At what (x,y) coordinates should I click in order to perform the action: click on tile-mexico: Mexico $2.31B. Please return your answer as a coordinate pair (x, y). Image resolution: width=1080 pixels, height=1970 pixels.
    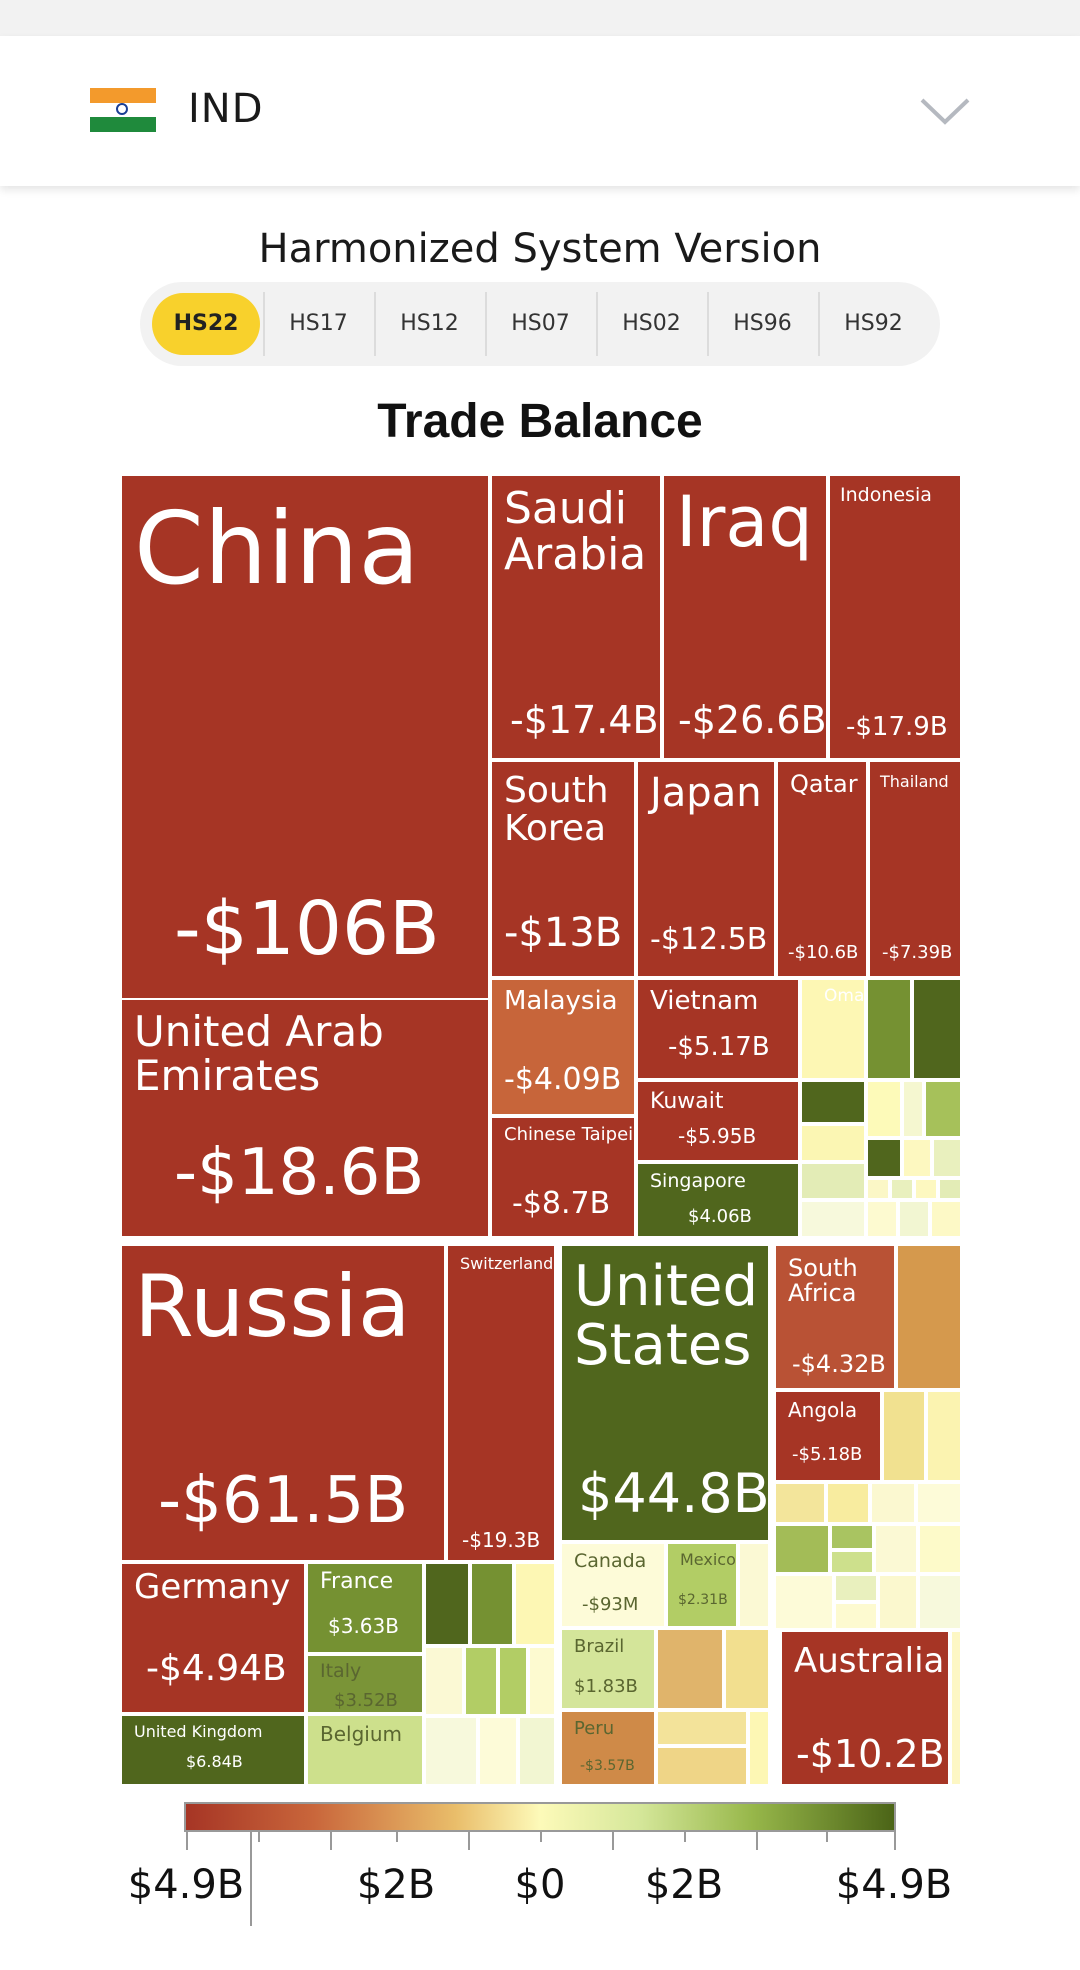
    Looking at the image, I should click on (702, 1585).